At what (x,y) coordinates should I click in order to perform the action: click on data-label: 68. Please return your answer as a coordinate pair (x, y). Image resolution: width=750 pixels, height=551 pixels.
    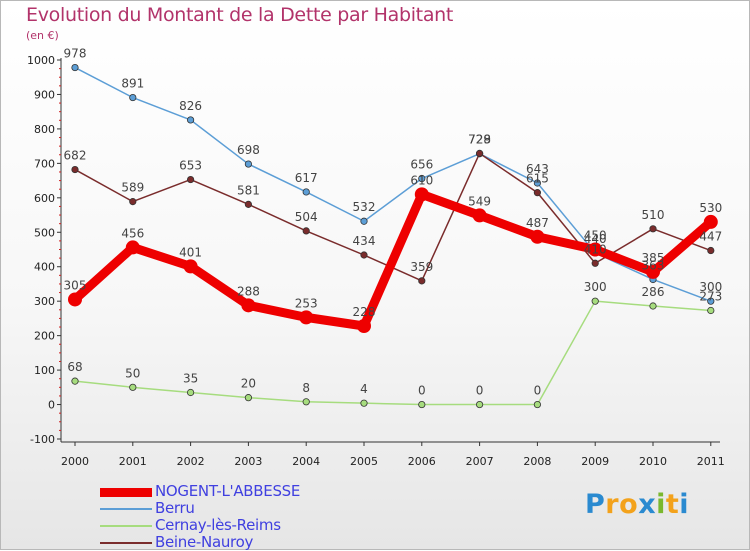
    Looking at the image, I should click on (74, 367).